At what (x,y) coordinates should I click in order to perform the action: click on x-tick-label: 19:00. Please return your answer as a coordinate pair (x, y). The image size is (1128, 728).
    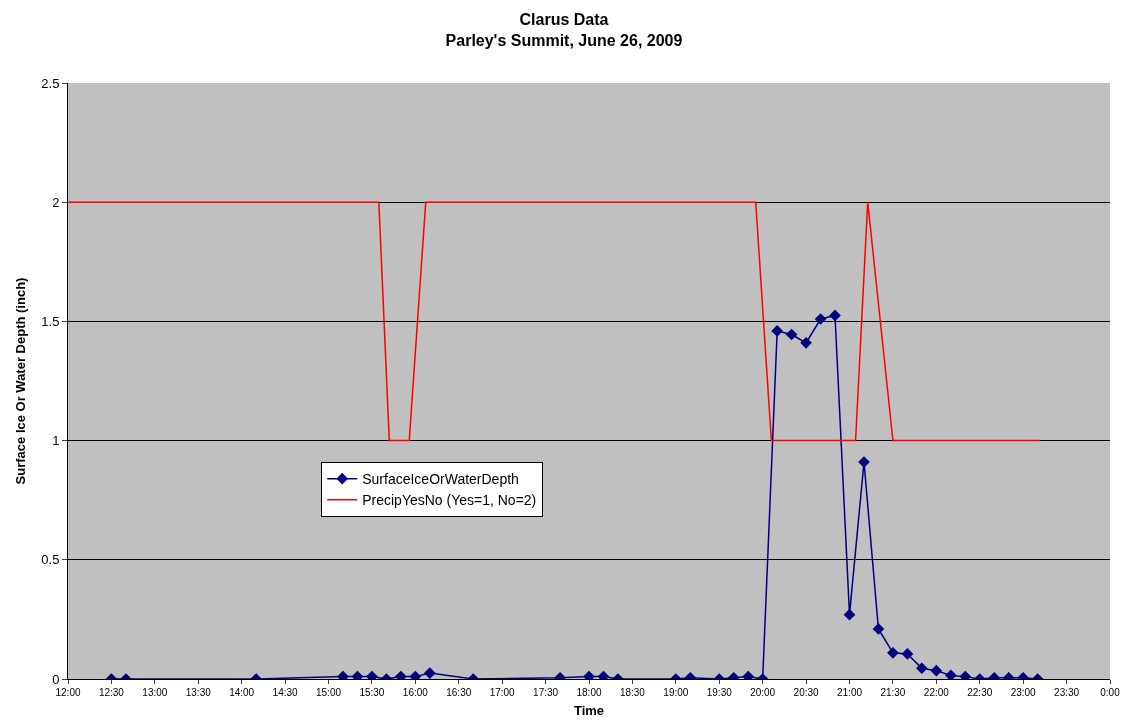
    Looking at the image, I should click on (676, 692).